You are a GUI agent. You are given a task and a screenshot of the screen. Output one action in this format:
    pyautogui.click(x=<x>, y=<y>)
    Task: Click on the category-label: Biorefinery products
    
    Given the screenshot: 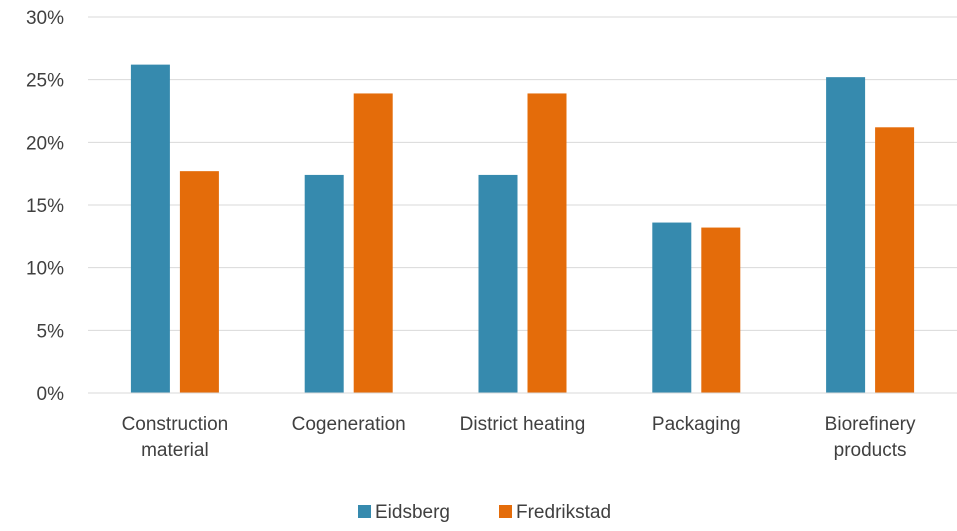 What is the action you would take?
    pyautogui.click(x=870, y=437)
    